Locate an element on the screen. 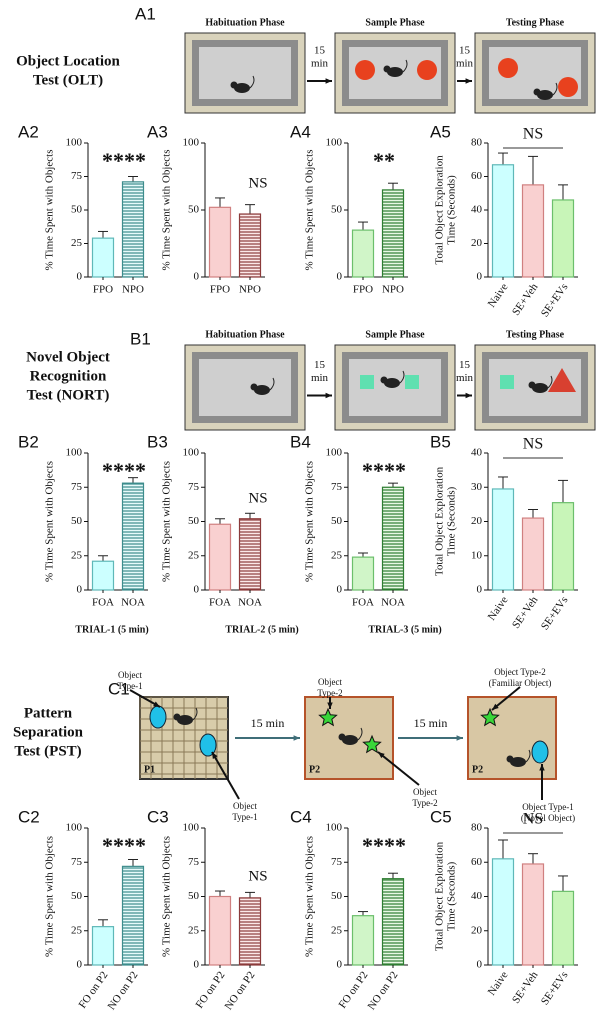 This screenshot has width=605, height=1026. arena-floor is located at coordinates (245, 387).